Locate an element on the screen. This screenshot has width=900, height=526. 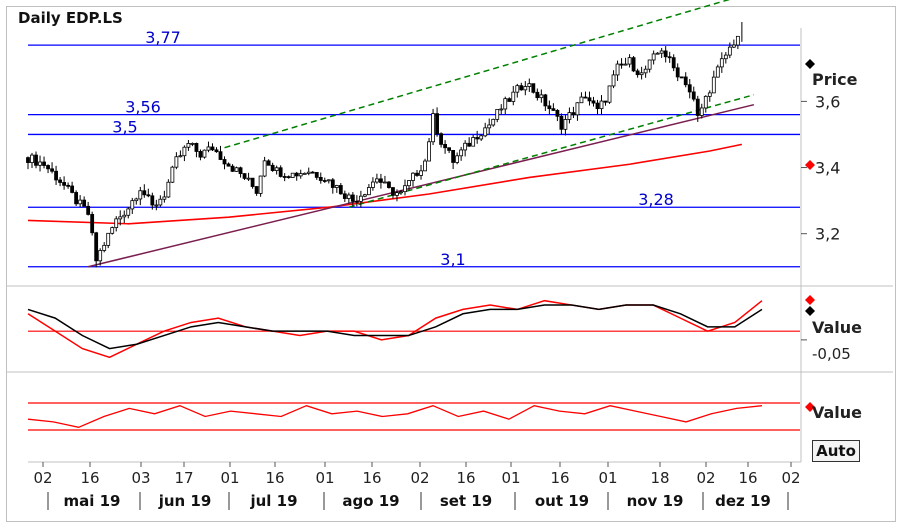
moving-average-line is located at coordinates (385, 184).